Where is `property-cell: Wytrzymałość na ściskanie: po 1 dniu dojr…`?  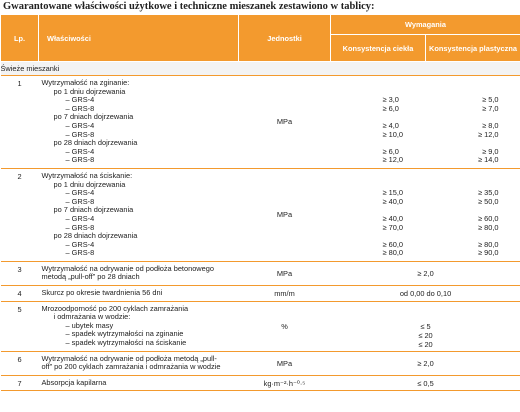 property-cell: Wytrzymałość na ściskanie: po 1 dniu dojr… is located at coordinates (138, 214).